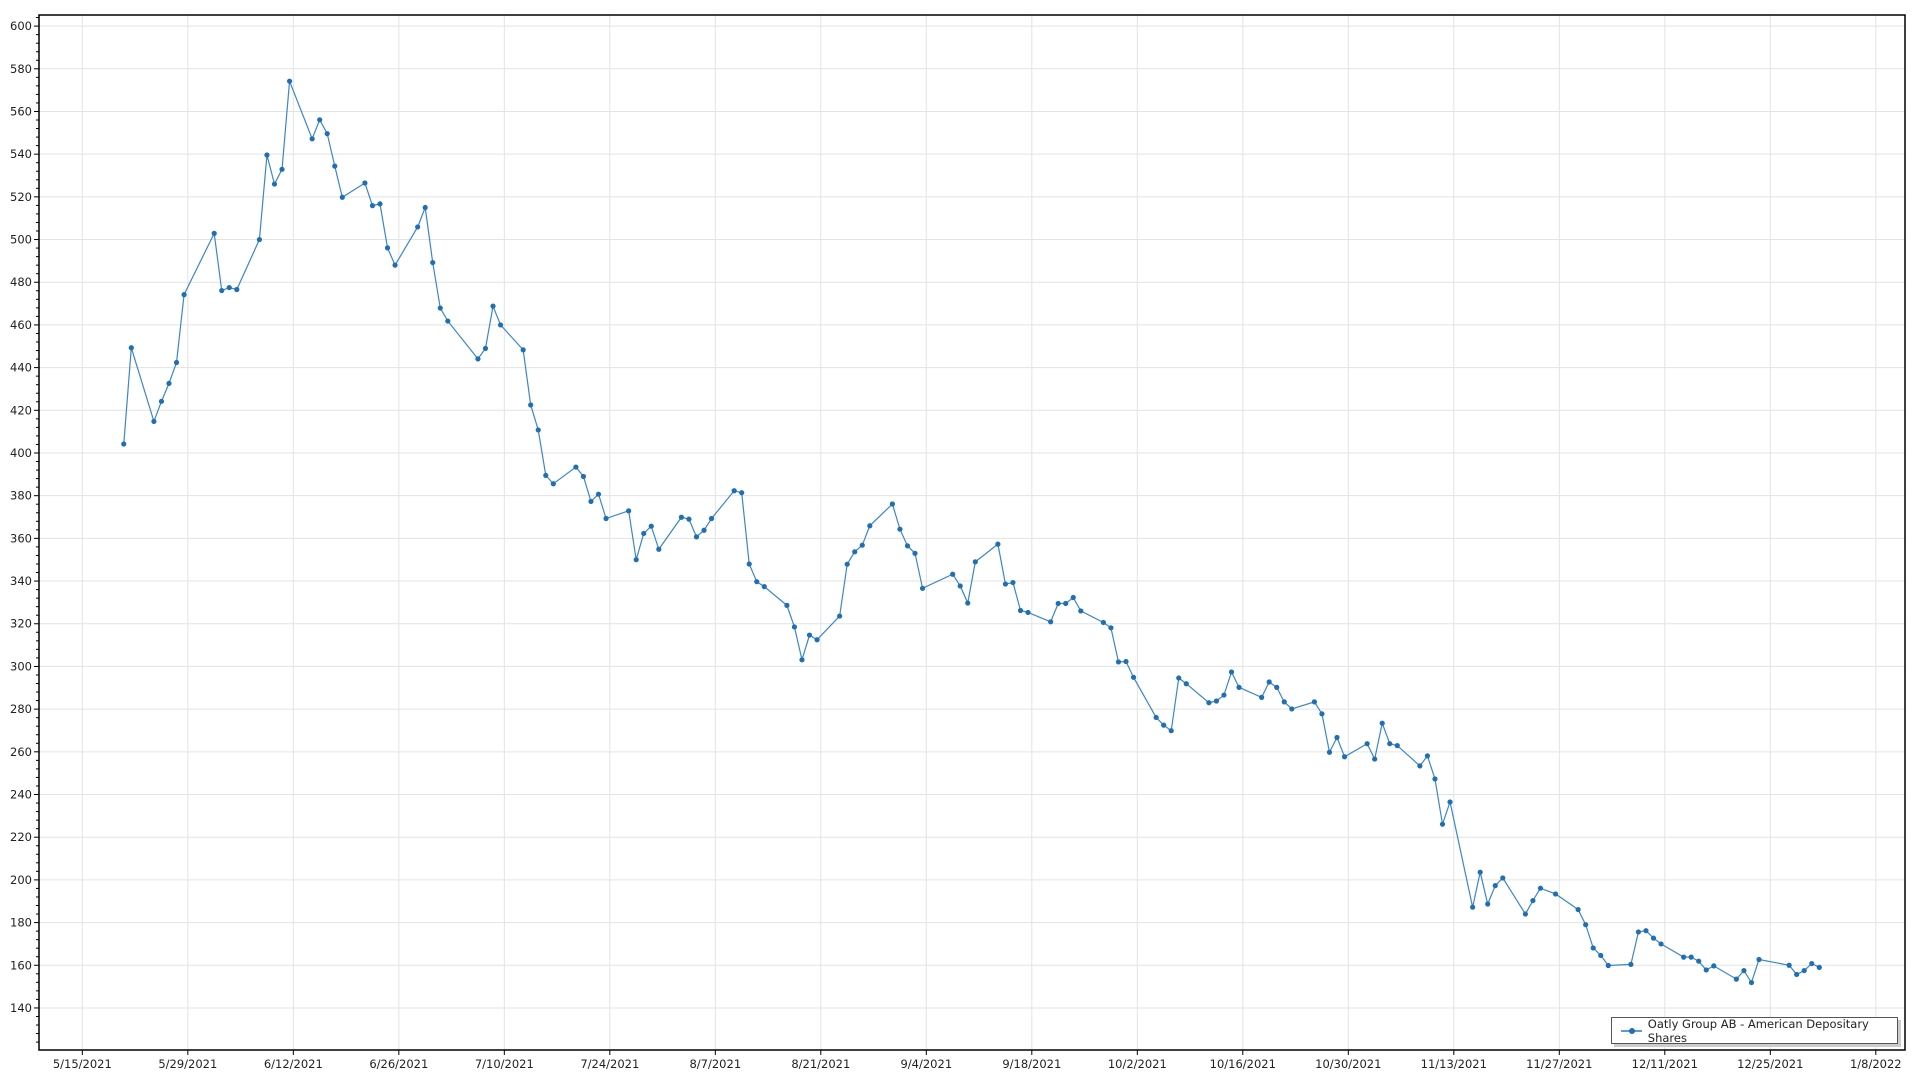  Describe the element at coordinates (1876, 1064) in the screenshot. I see `x-tick-label: 1/8/2022` at that location.